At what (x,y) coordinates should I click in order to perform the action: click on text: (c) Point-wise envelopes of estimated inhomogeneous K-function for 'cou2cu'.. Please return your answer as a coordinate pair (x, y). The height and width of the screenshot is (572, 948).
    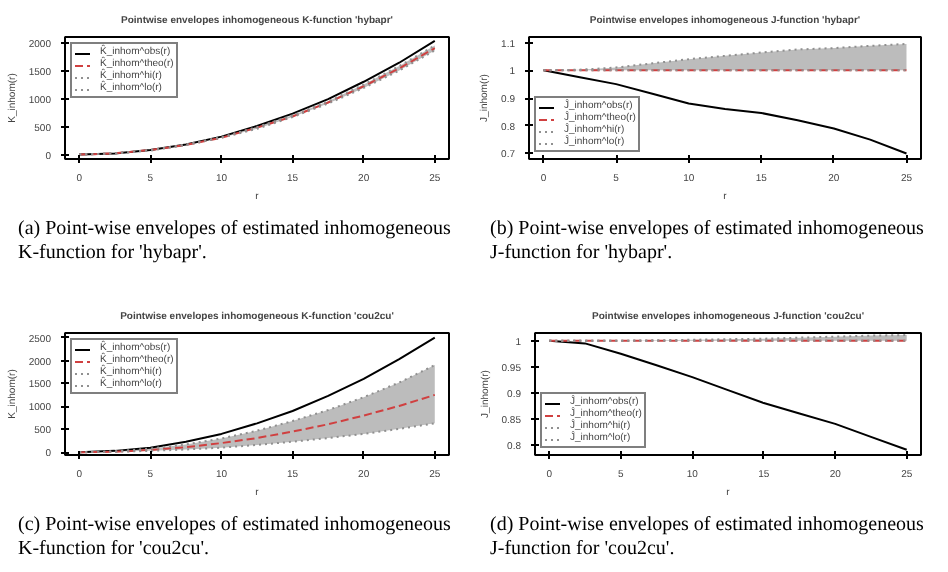
    Looking at the image, I should click on (235, 538).